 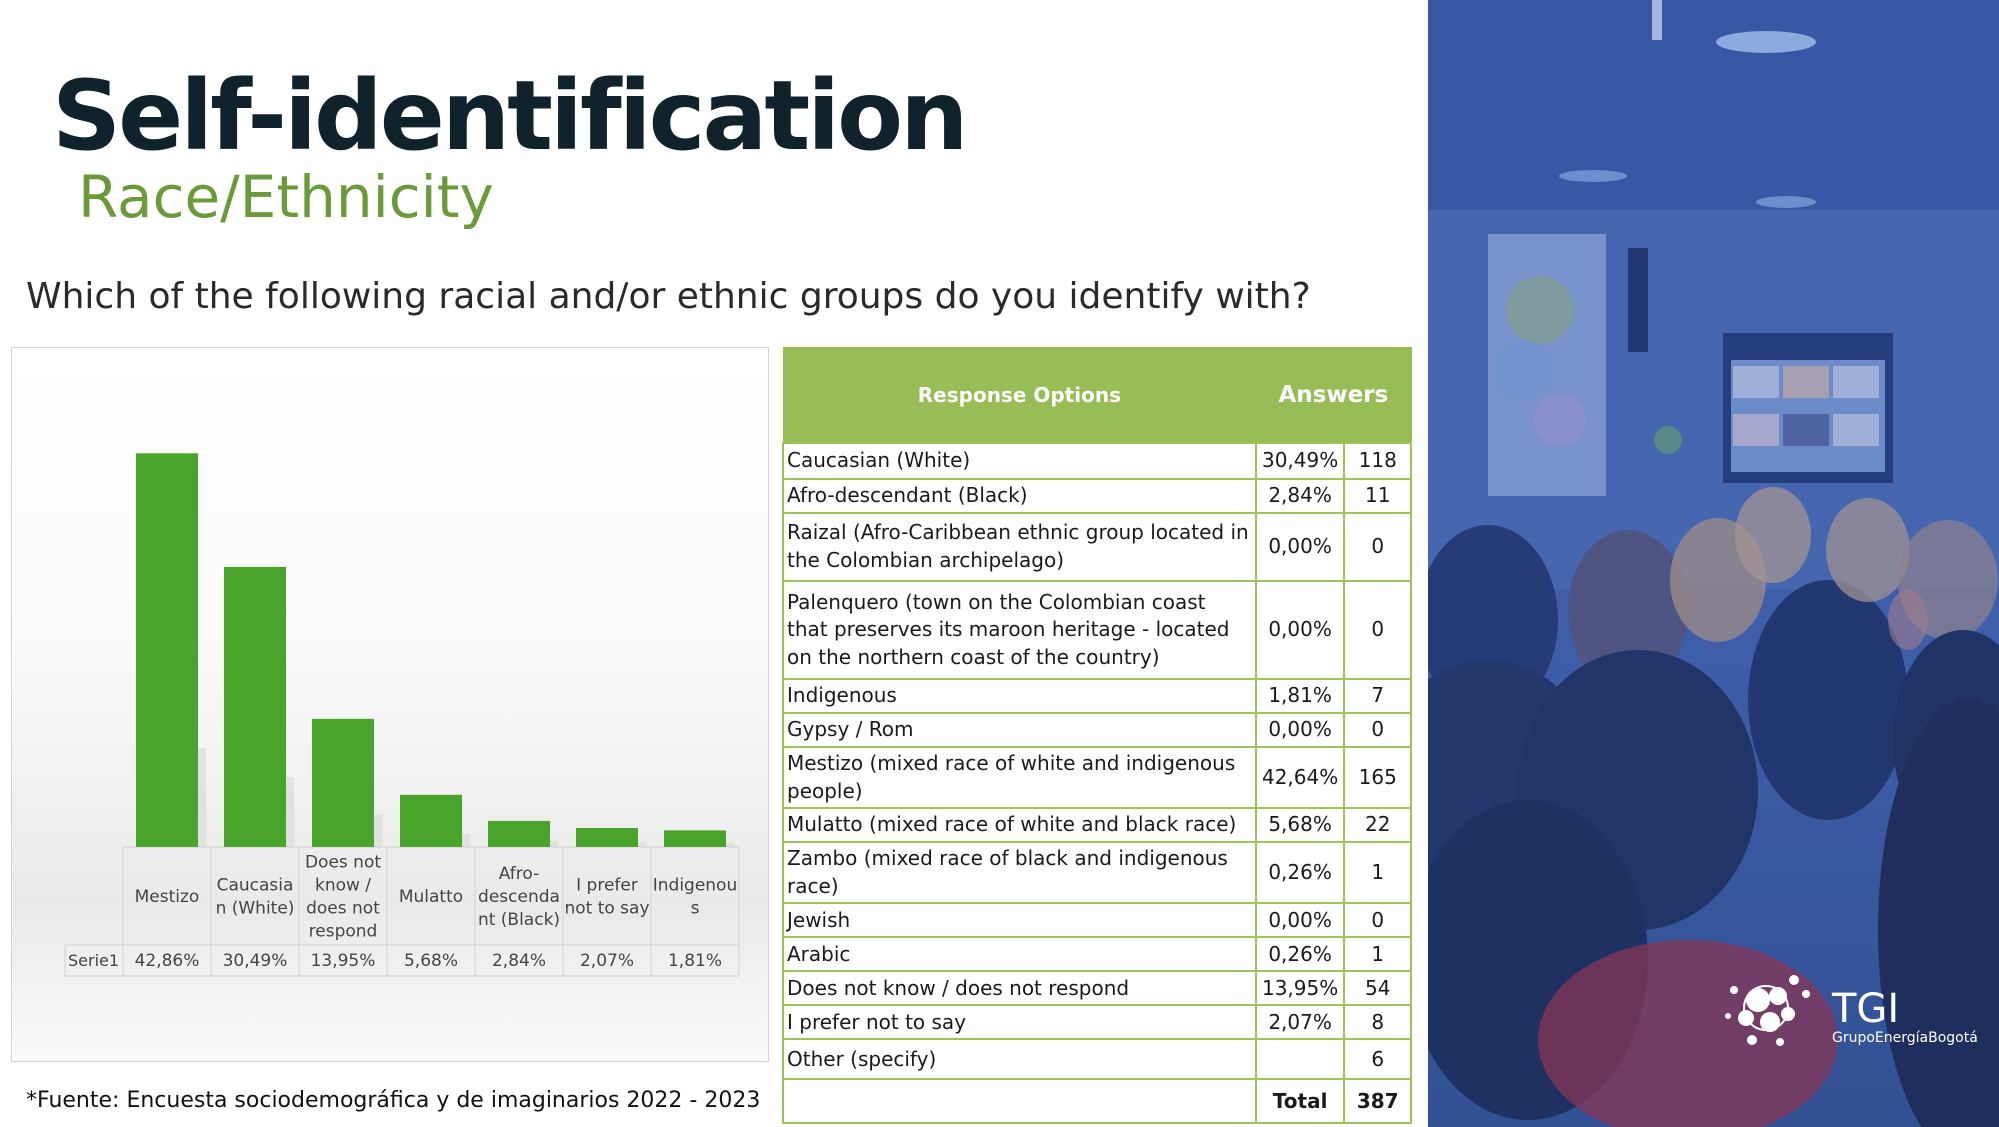 What do you see at coordinates (93, 960) in the screenshot?
I see `series-label: Serie1` at bounding box center [93, 960].